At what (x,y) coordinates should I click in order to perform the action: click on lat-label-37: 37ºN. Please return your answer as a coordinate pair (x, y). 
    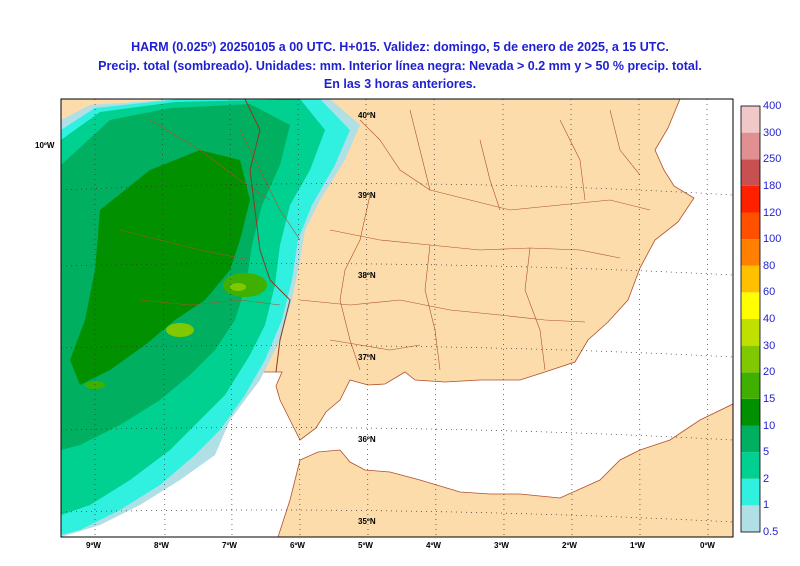
    Looking at the image, I should click on (367, 357).